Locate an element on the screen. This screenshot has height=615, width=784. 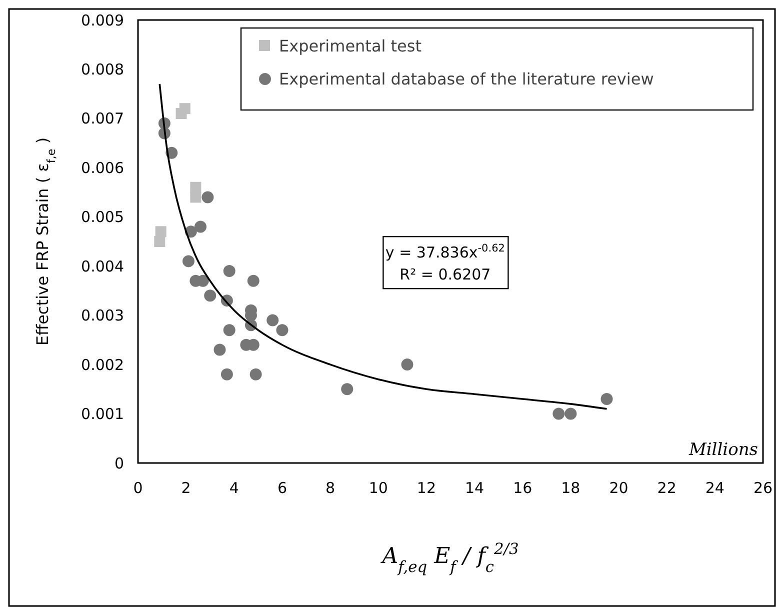
x-tick-label: 10 is located at coordinates (378, 488).